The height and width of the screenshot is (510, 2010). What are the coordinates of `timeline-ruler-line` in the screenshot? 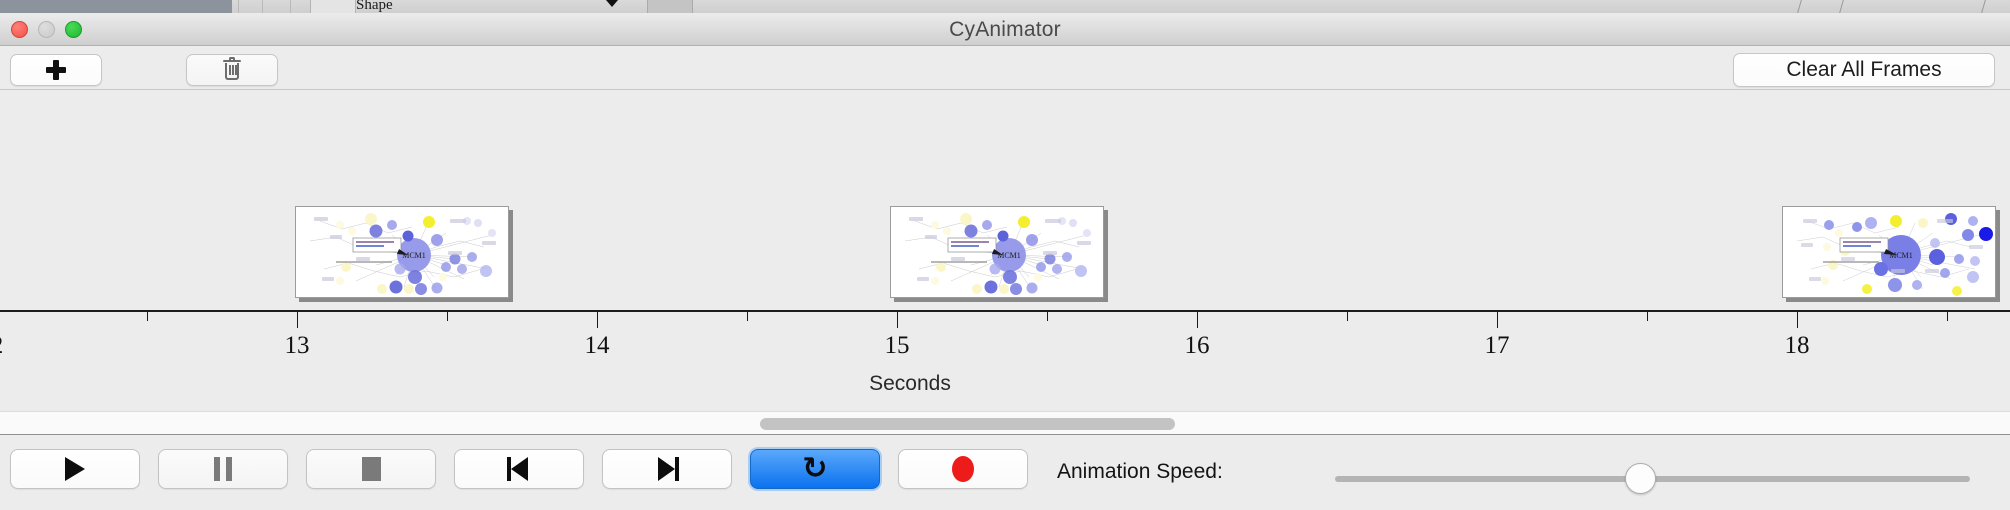 It's located at (1005, 311).